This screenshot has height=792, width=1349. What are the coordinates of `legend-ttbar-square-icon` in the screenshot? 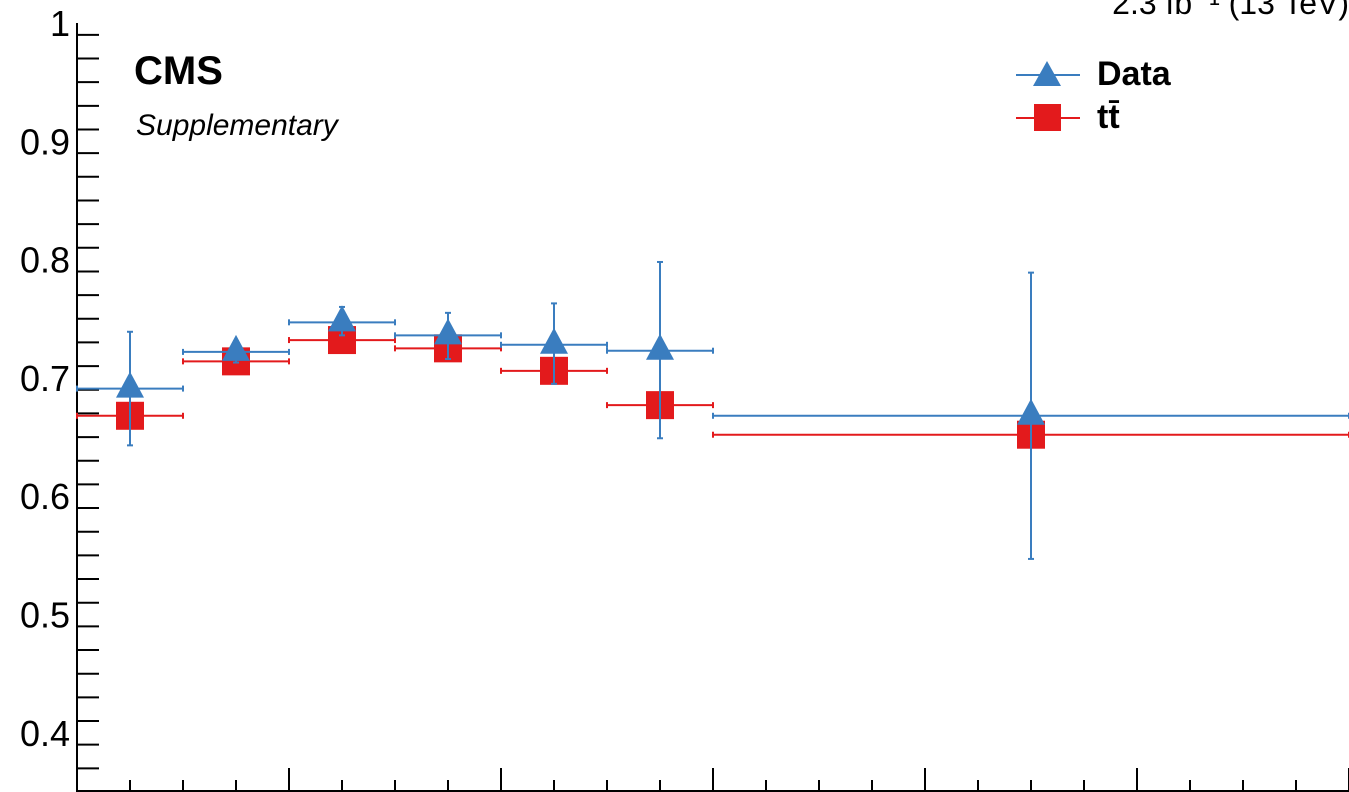 It's located at (1047, 117).